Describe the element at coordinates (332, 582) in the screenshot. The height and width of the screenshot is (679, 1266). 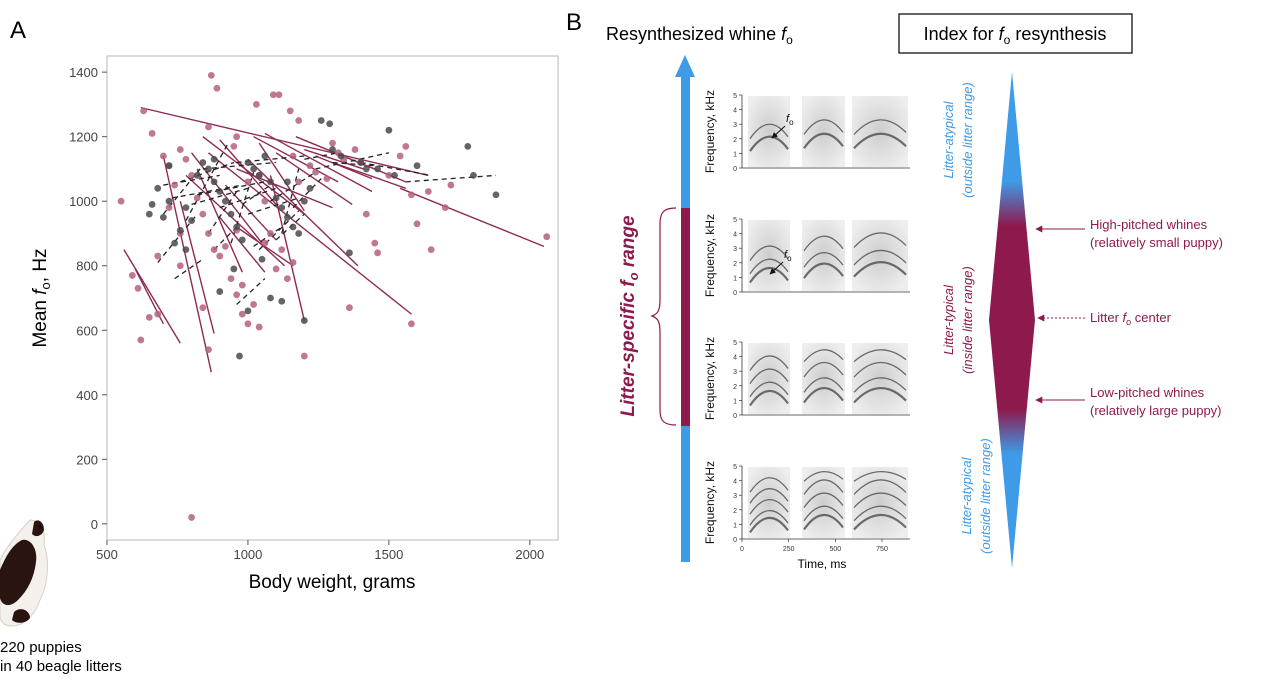
I see `x-axis-label: Body weight, grams` at that location.